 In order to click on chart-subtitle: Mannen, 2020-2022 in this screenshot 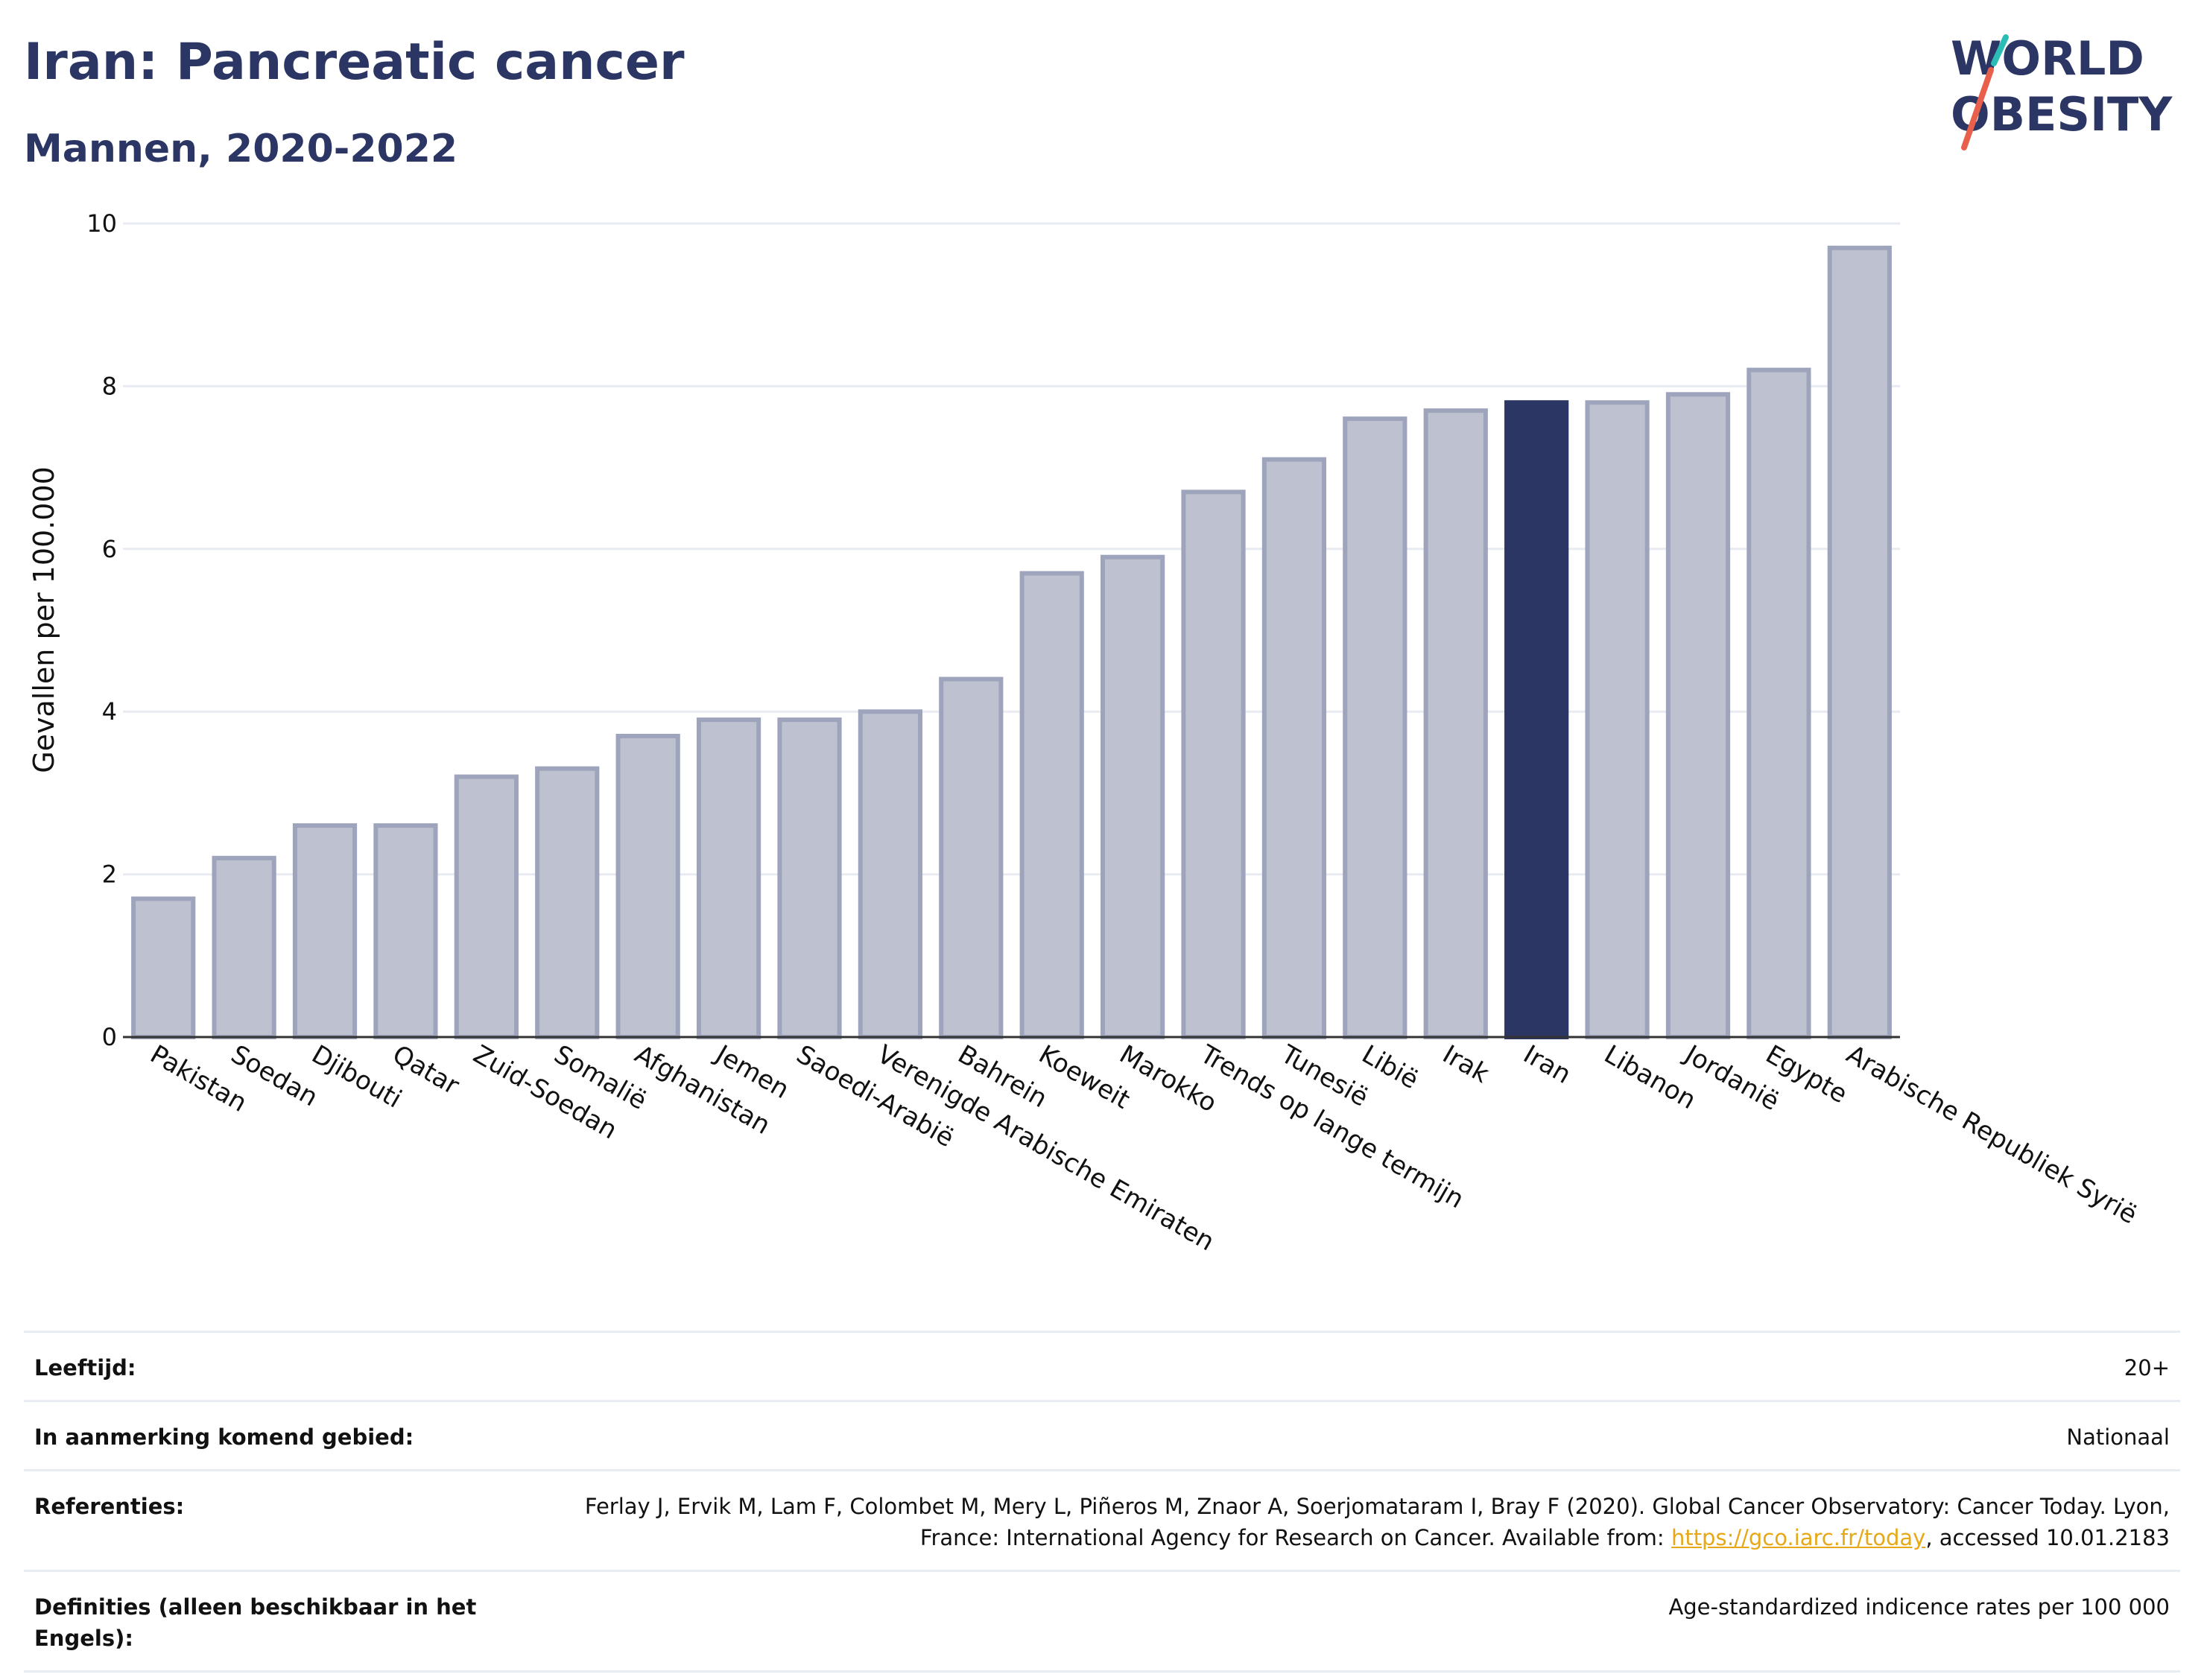, I will do `click(241, 149)`.